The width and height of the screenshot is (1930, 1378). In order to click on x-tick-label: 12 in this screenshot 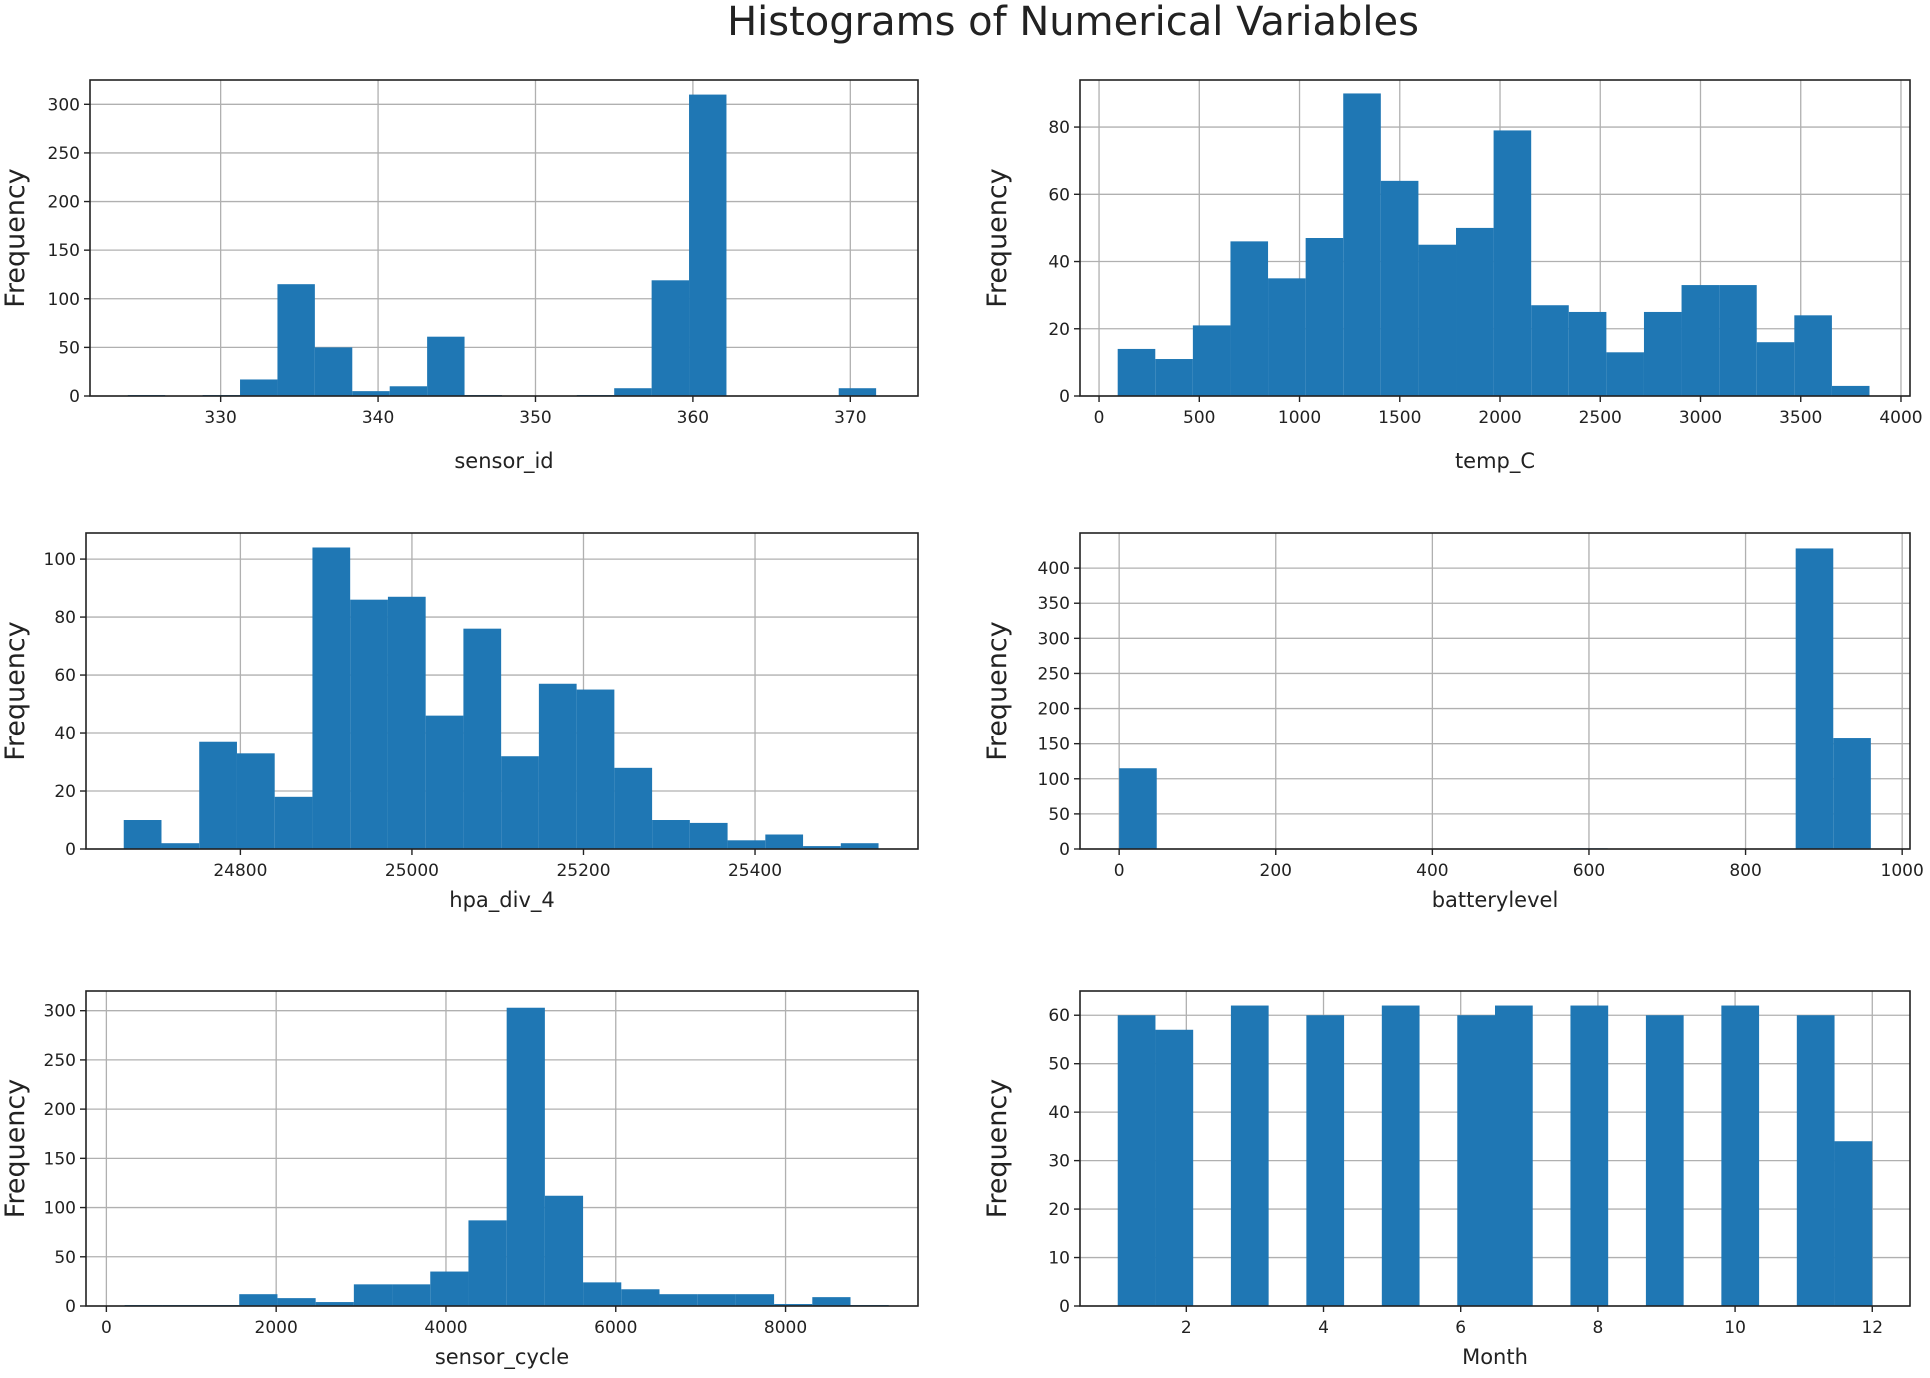, I will do `click(1872, 1328)`.